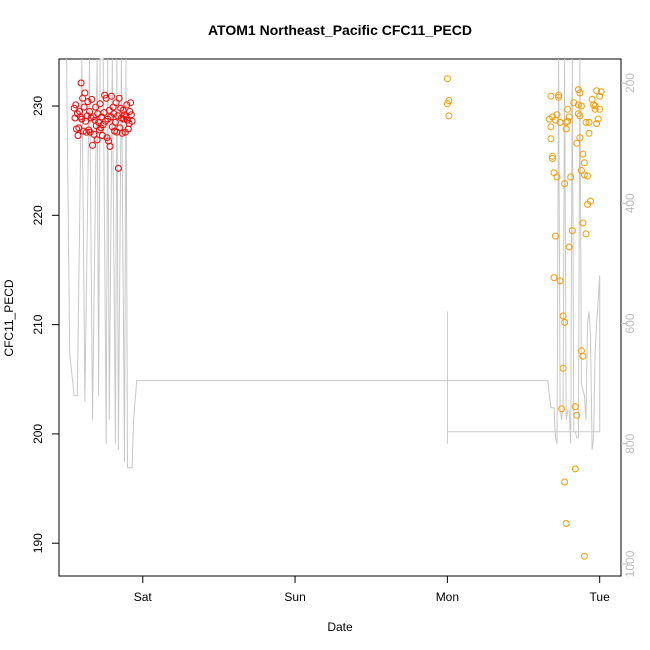 The image size is (650, 650). Describe the element at coordinates (38, 434) in the screenshot. I see `y-tick-label: 200` at that location.